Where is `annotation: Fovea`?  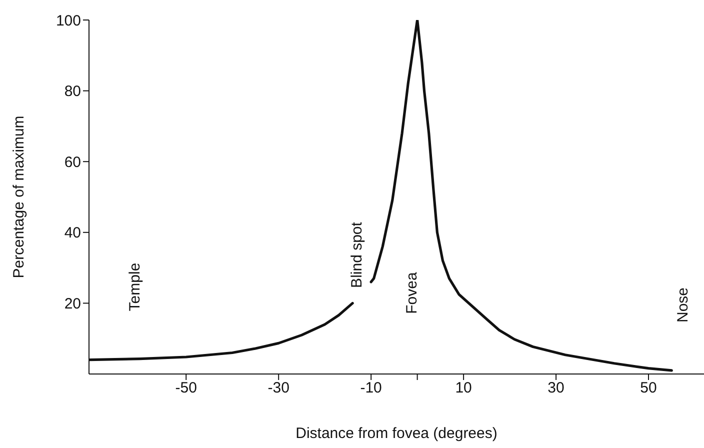 annotation: Fovea is located at coordinates (412, 293).